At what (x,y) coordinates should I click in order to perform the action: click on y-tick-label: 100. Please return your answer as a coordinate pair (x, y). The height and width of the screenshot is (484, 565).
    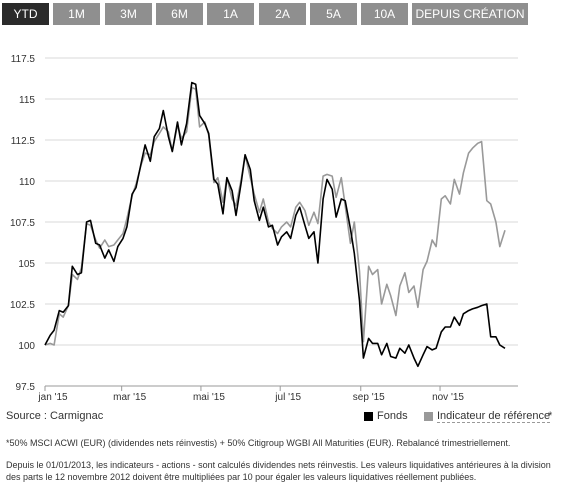
    Looking at the image, I should click on (26, 346).